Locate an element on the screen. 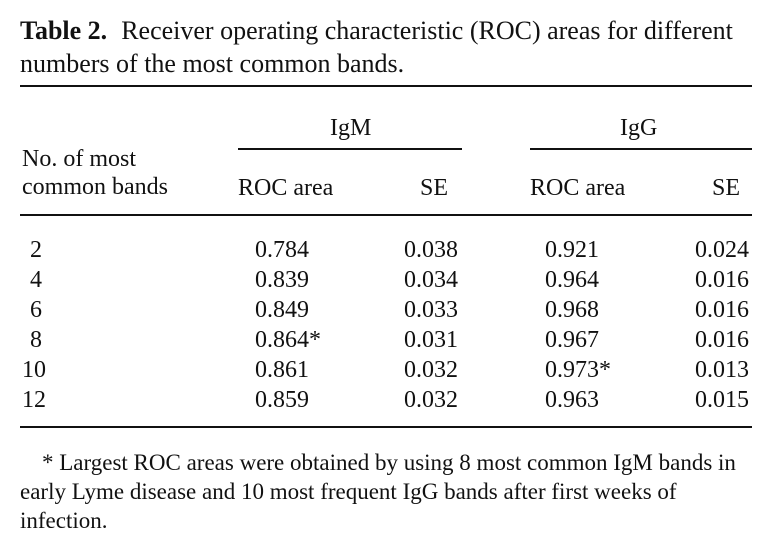 Image resolution: width=770 pixels, height=555 pixels. group-header-igg: IgG is located at coordinates (639, 128).